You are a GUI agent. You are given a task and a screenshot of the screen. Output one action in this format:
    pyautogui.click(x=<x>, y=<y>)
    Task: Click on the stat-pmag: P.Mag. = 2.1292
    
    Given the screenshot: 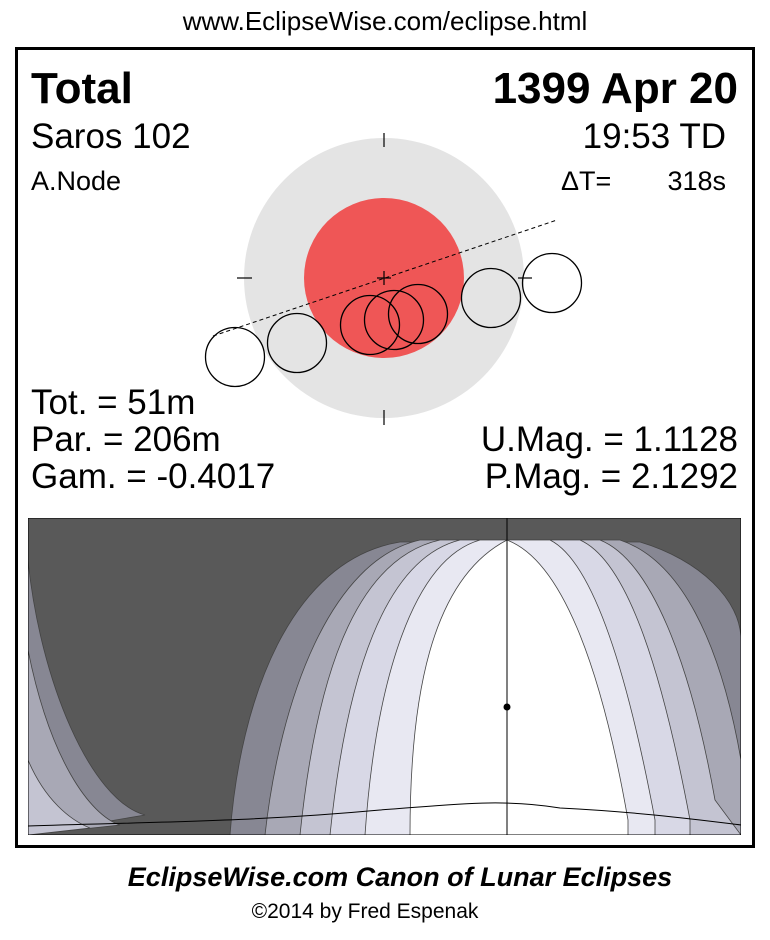 What is the action you would take?
    pyautogui.click(x=611, y=476)
    